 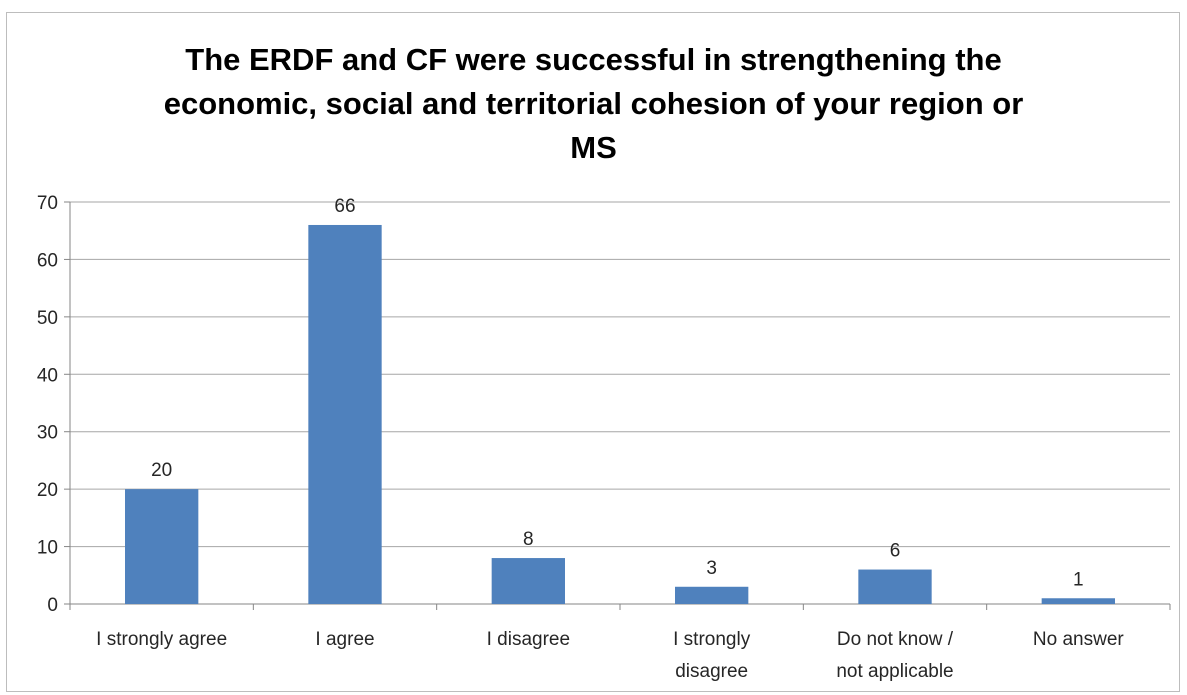 I want to click on data-label: 3, so click(x=711, y=568).